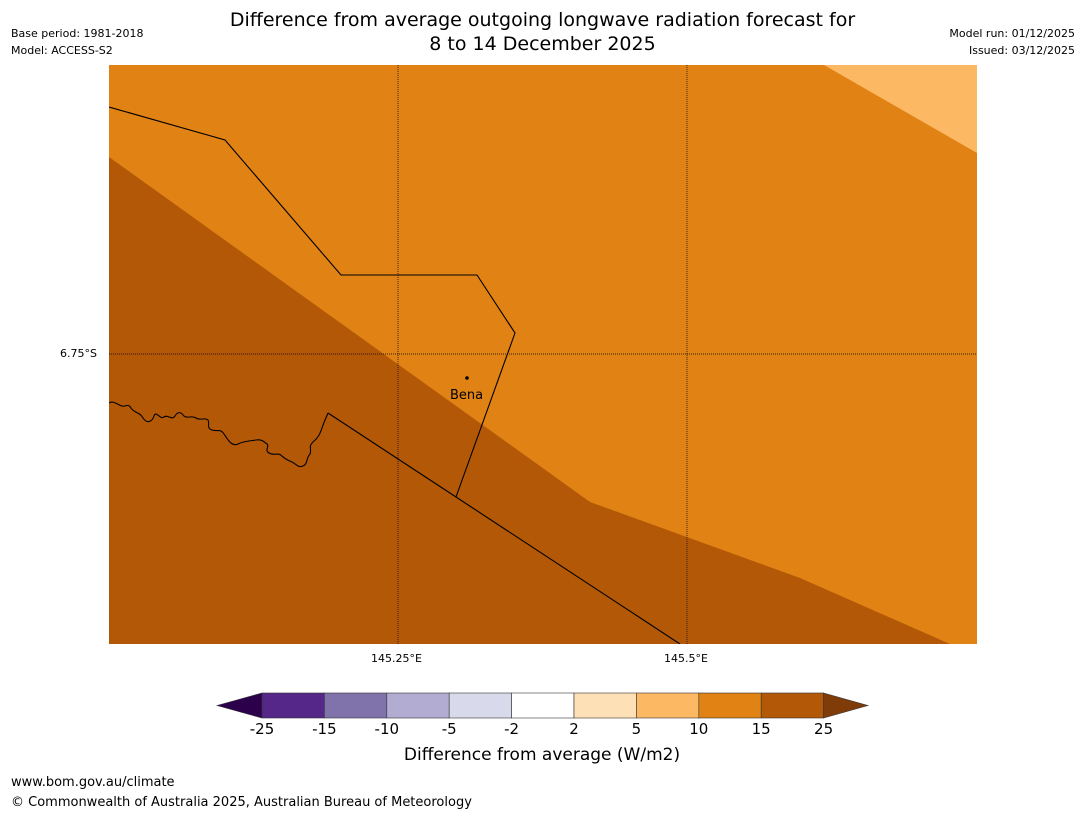 This screenshot has height=816, width=1085. Describe the element at coordinates (78, 353) in the screenshot. I see `lat-label: 6.75°S` at that location.